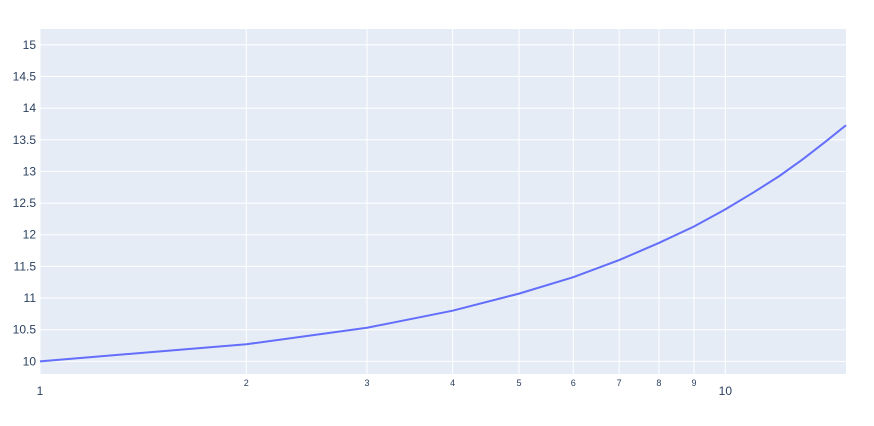 This screenshot has height=426, width=874. I want to click on y-tick-label: 14, so click(30, 108).